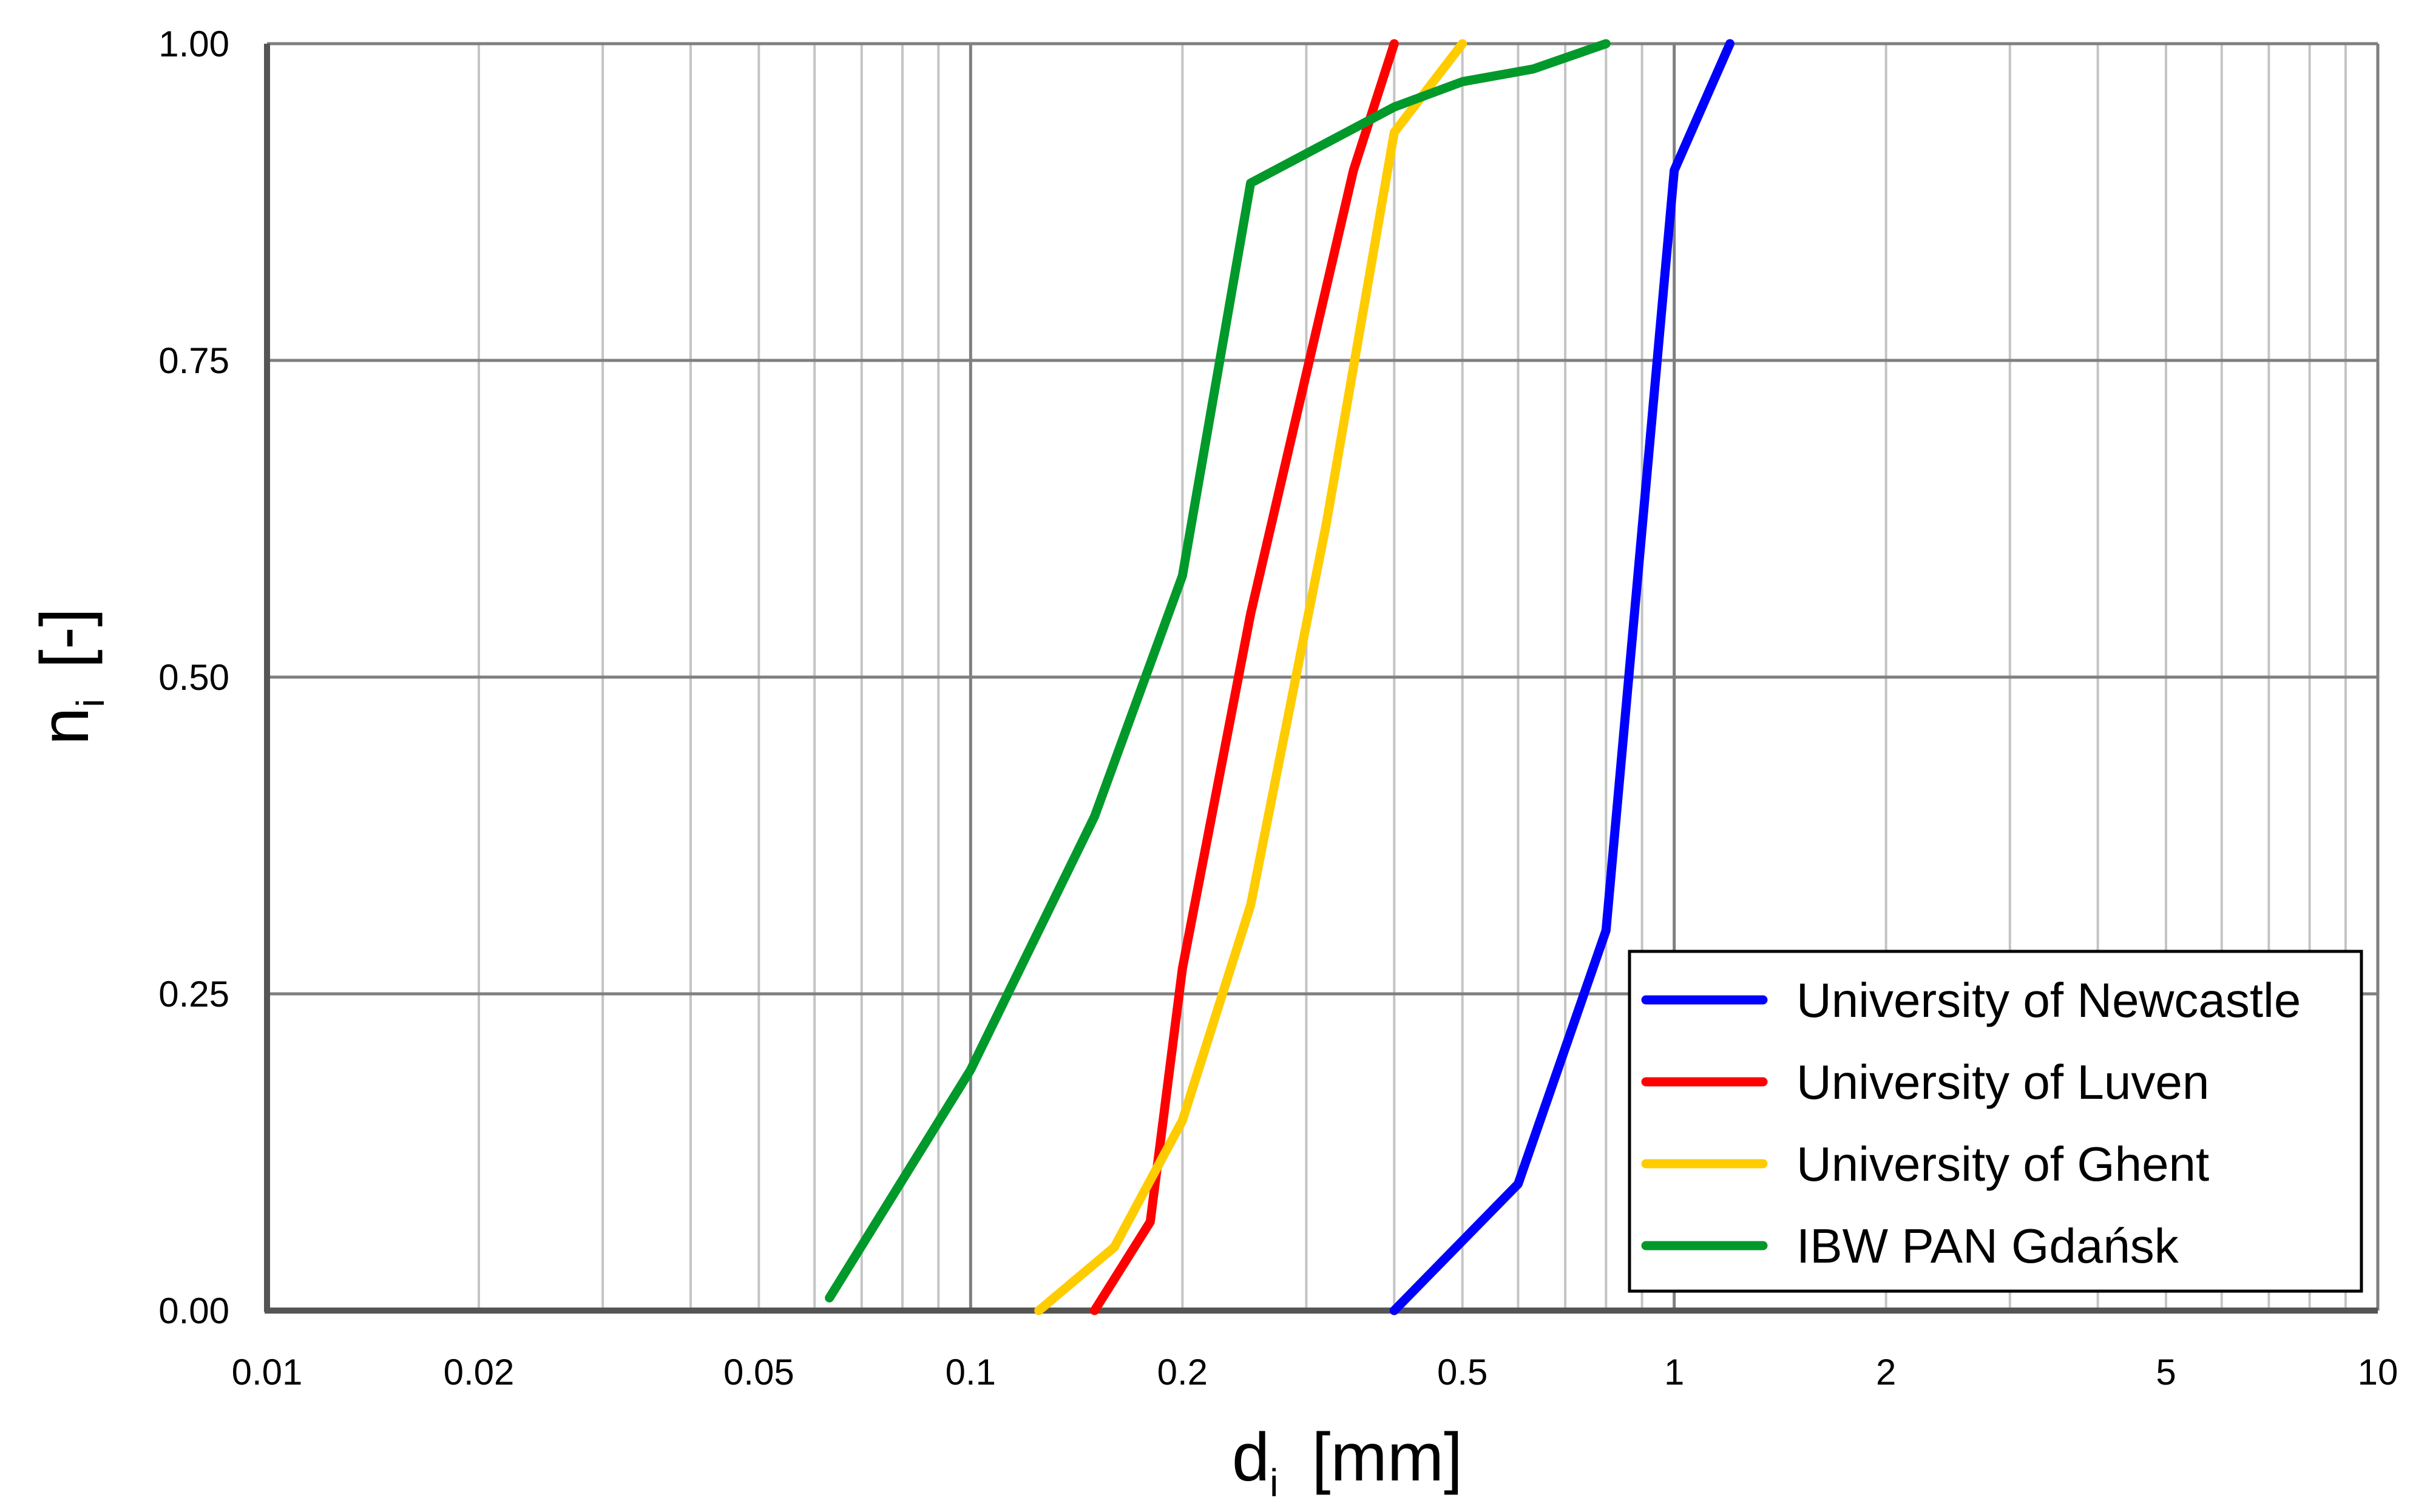 This screenshot has height=1512, width=2413. I want to click on legend-label-3: University of Ghent, so click(2002, 1164).